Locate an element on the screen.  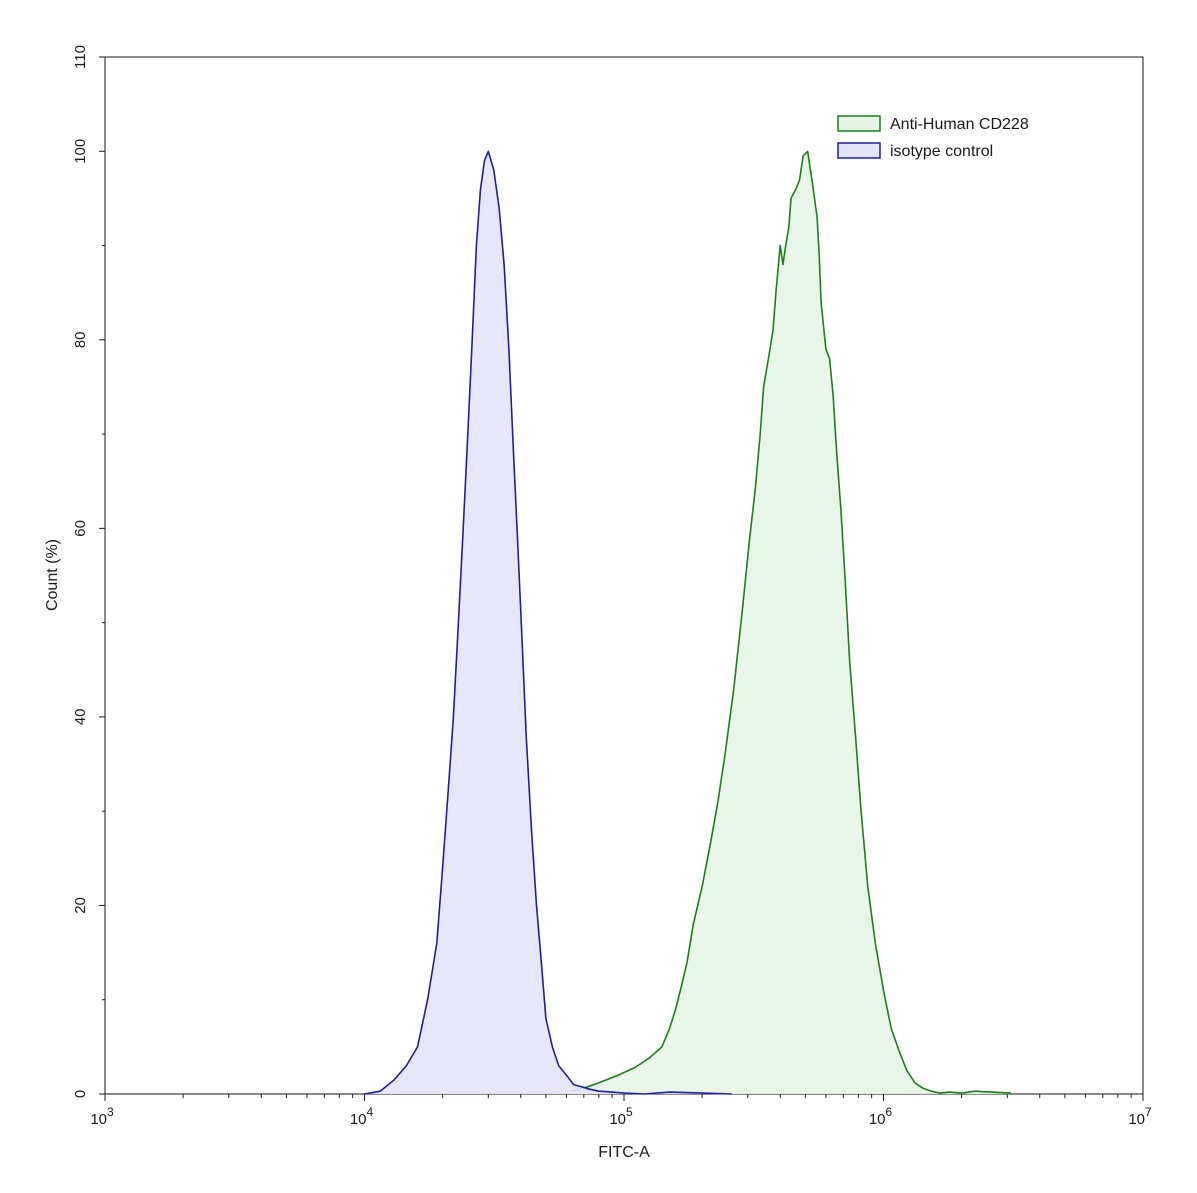
y-axis-ticks: 0 20 40 60 80 100 110 is located at coordinates (88, 571).